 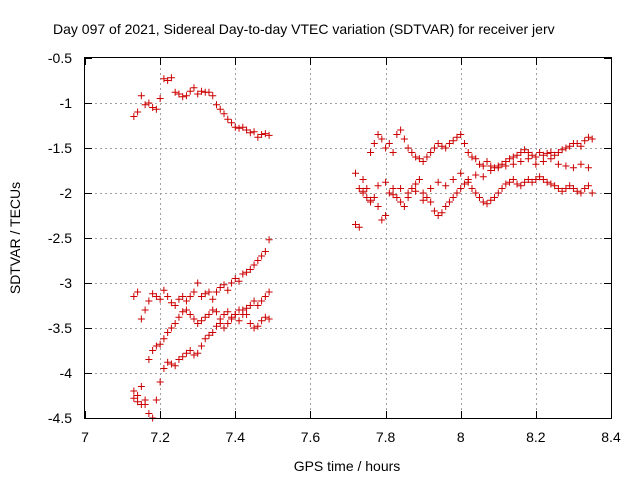 What do you see at coordinates (311, 437) in the screenshot?
I see `x-tick-label: 7.6` at bounding box center [311, 437].